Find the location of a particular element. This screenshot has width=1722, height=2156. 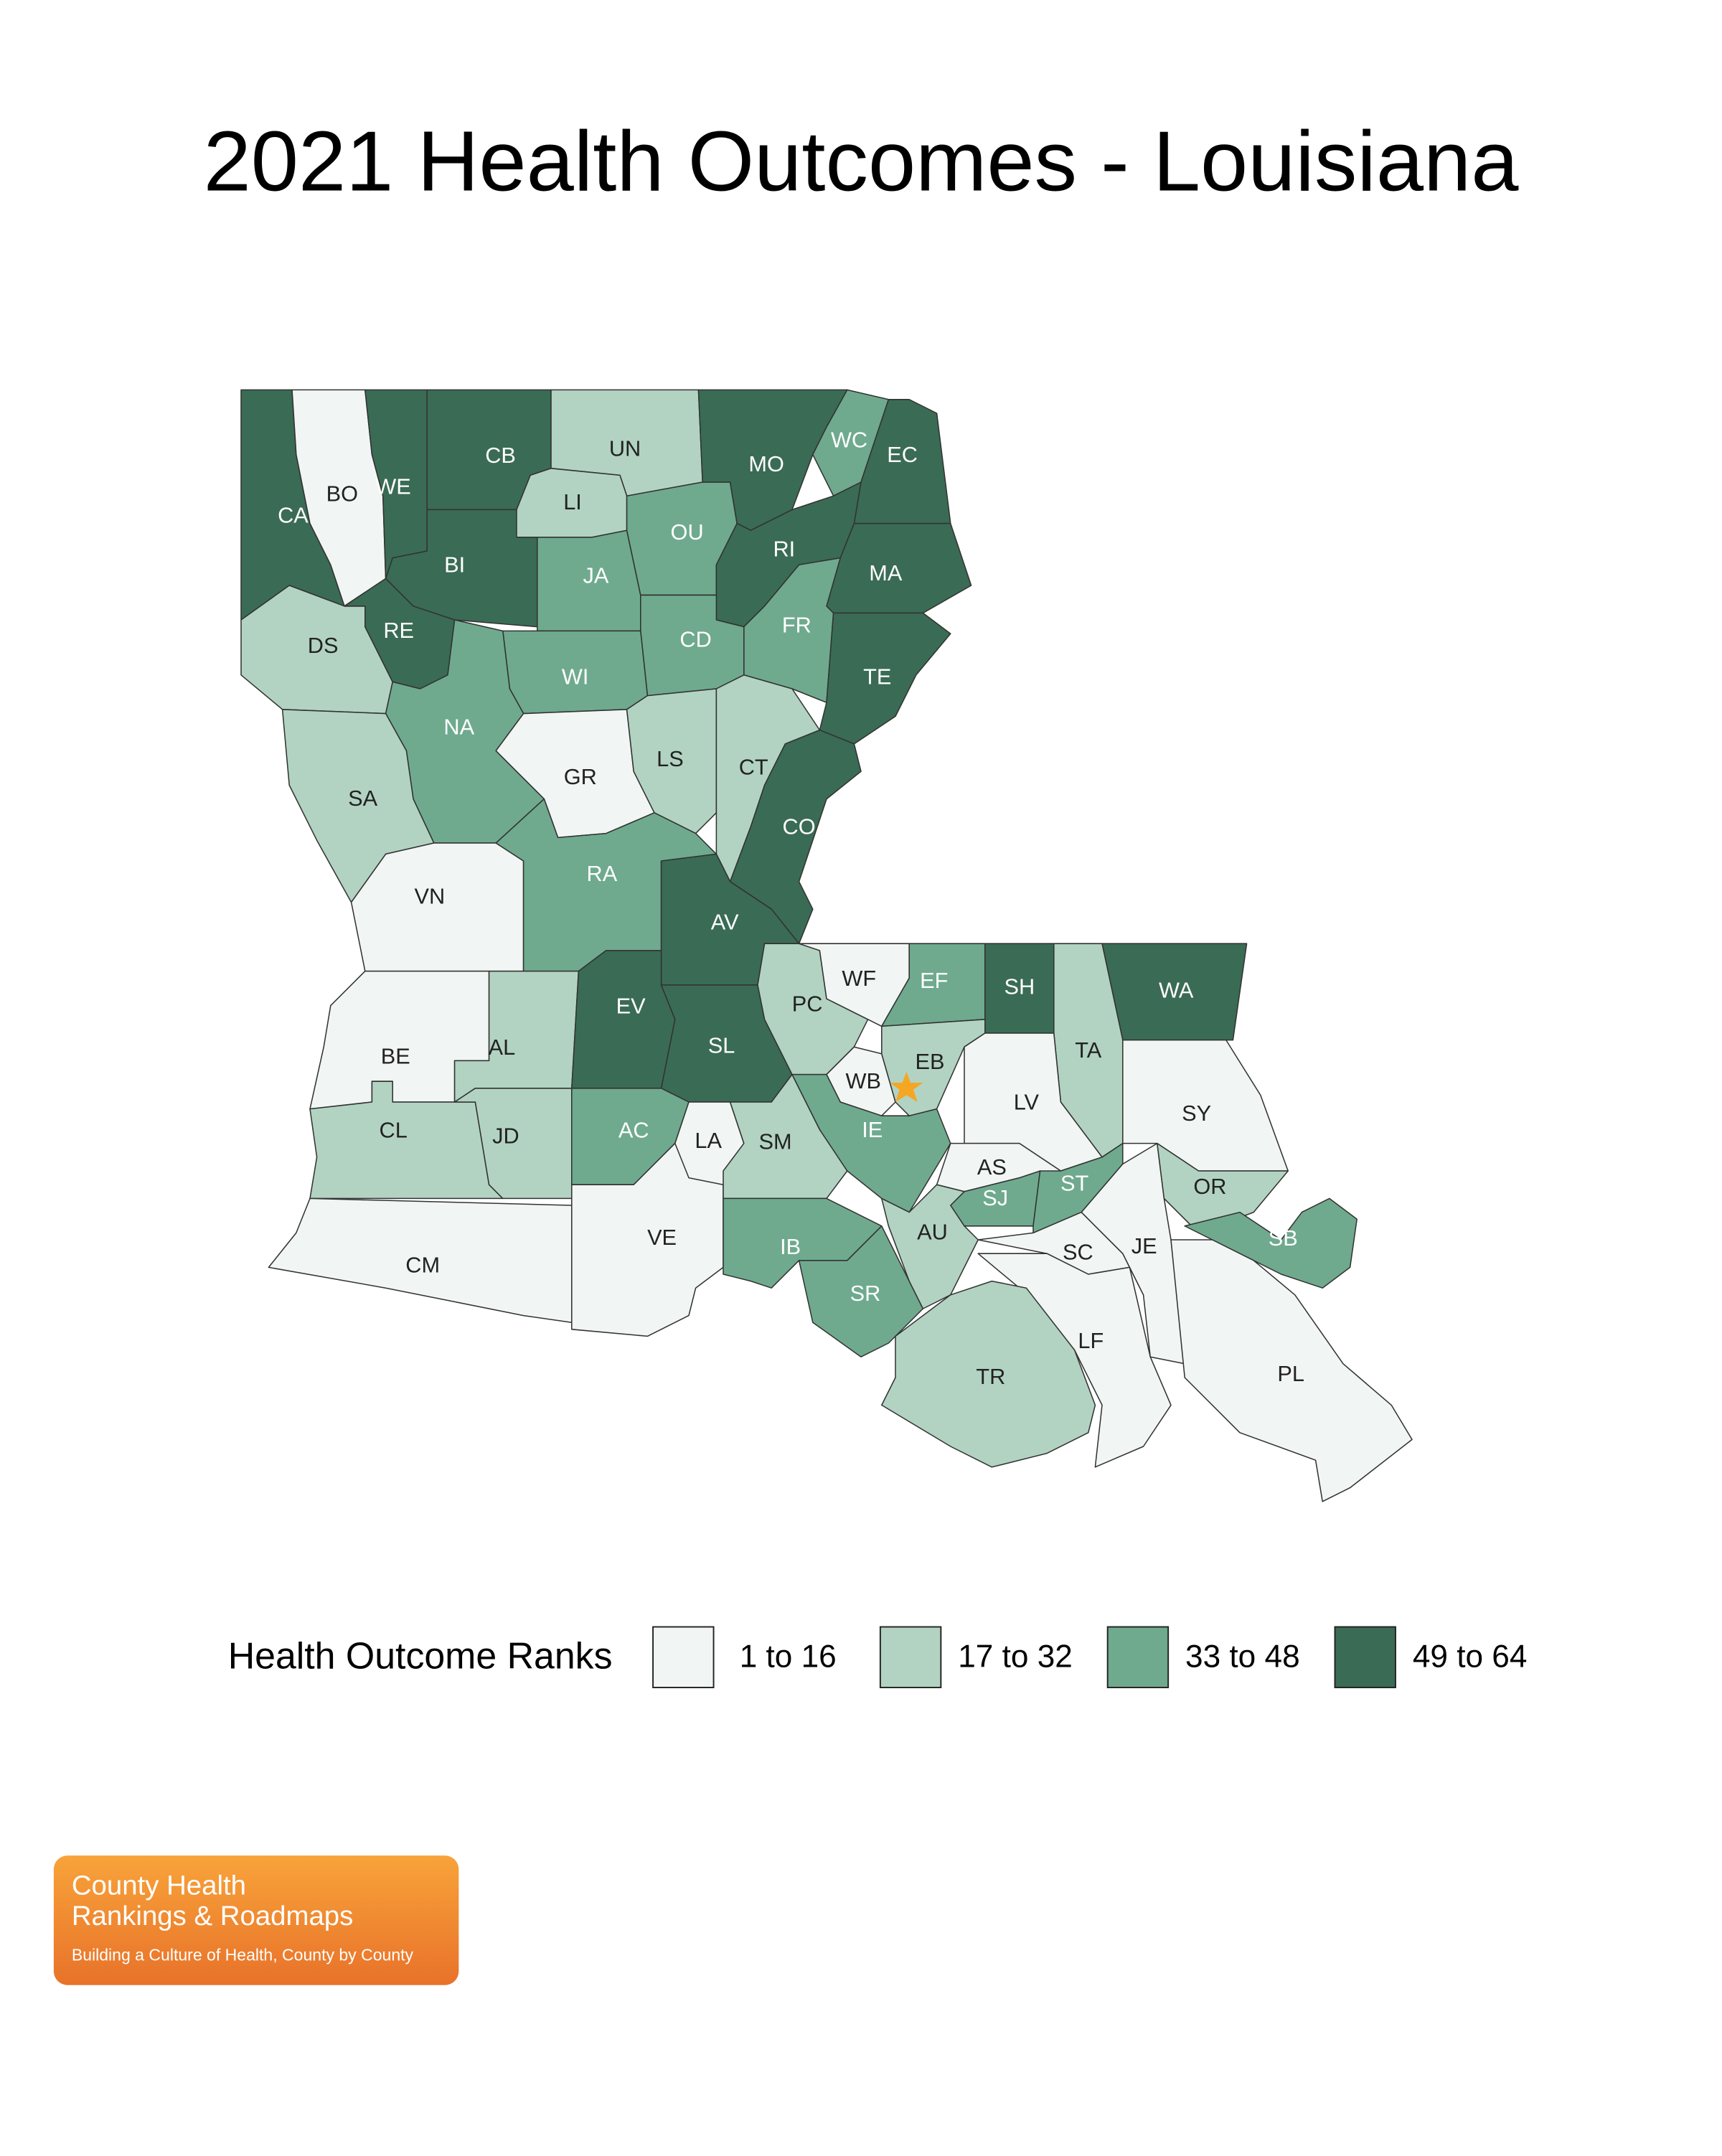

parish-label: MO is located at coordinates (766, 464).